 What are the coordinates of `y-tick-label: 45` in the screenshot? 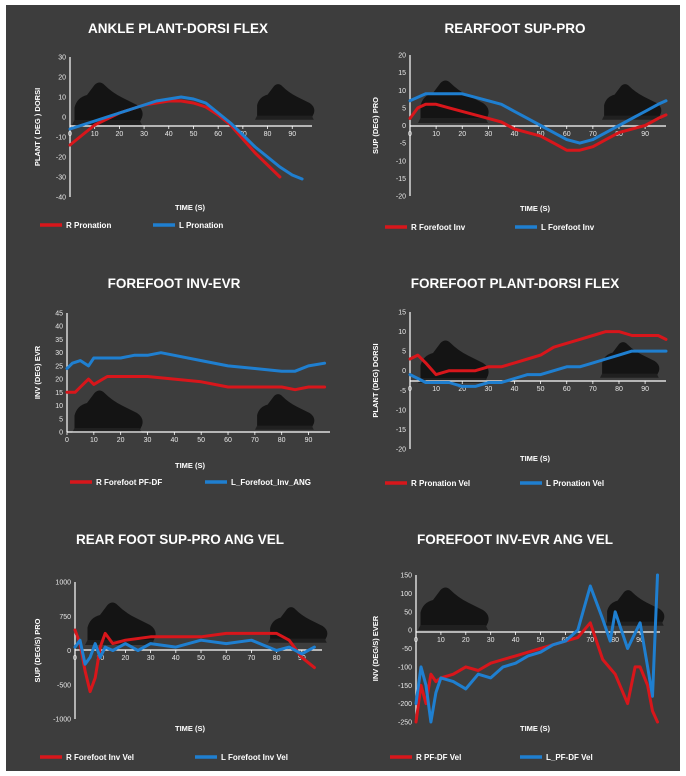 It's located at (59, 314).